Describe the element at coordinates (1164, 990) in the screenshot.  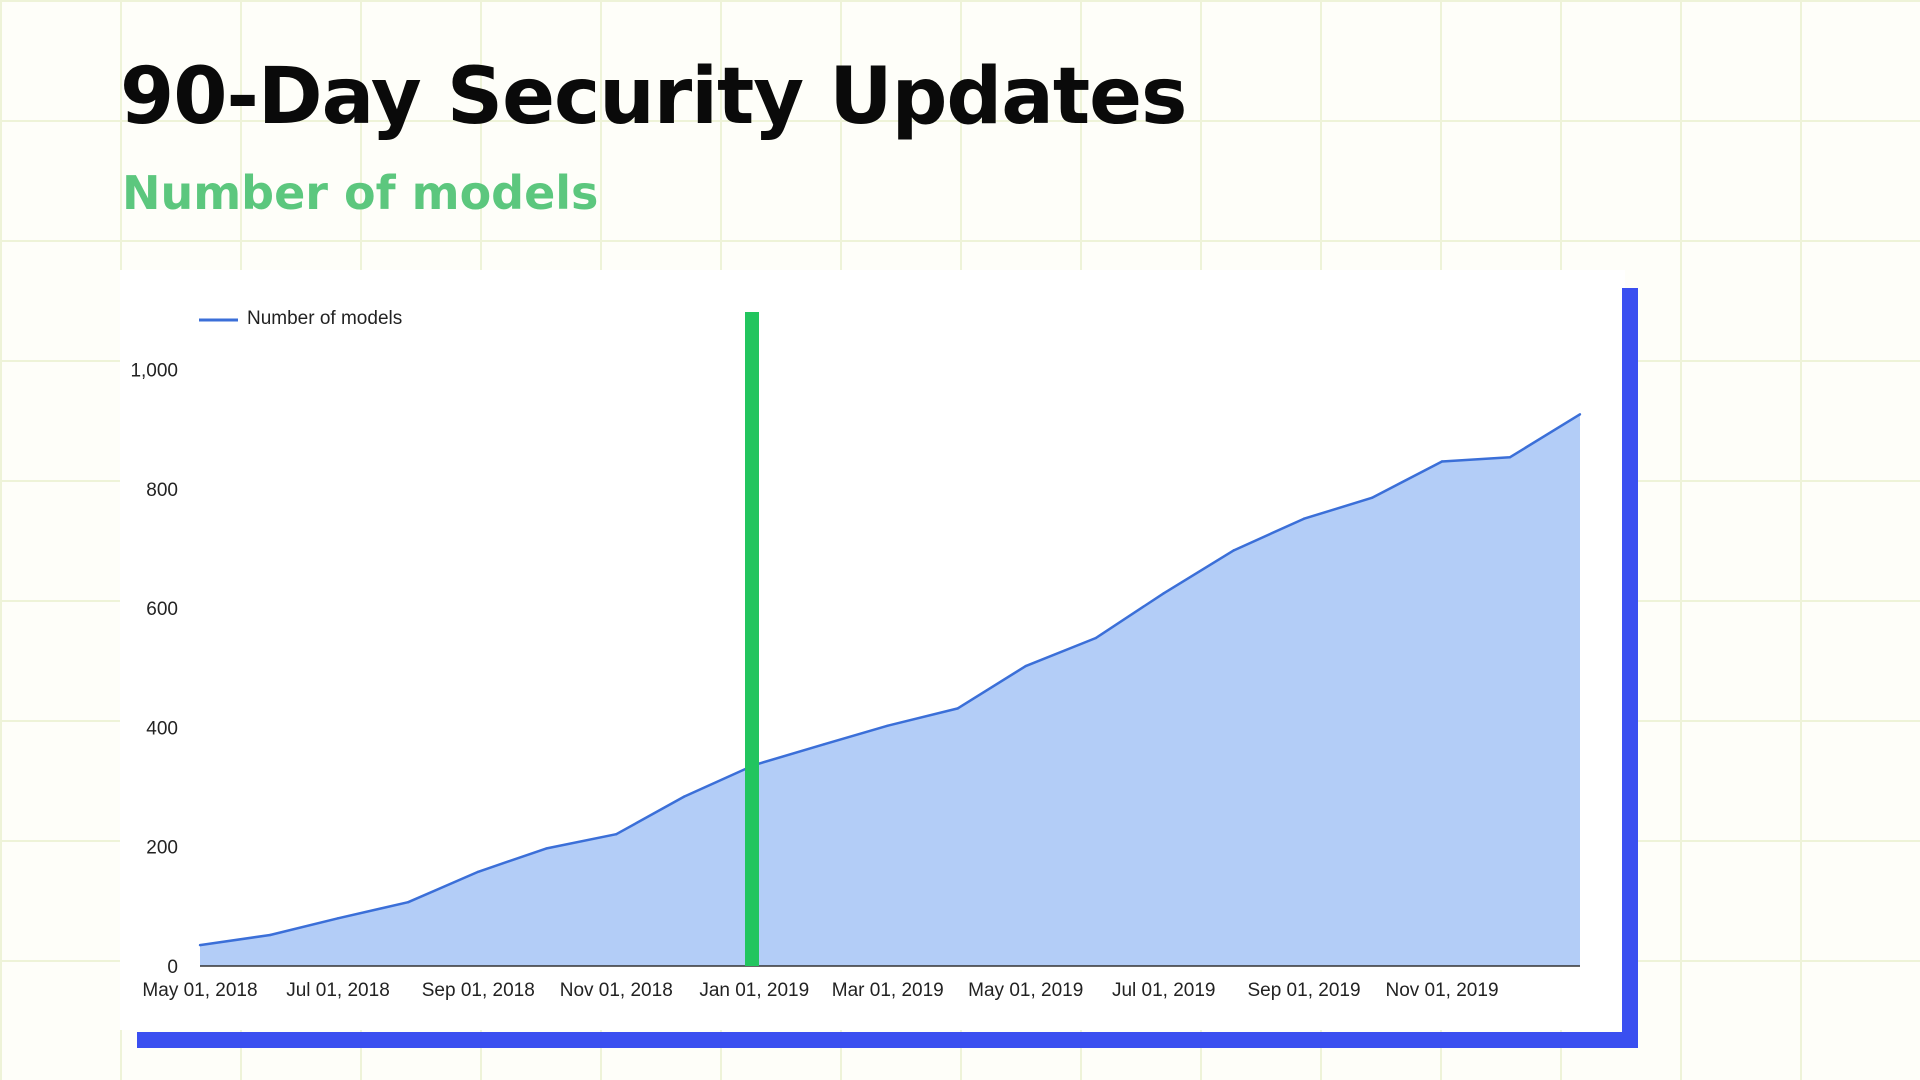
I see `x-tick-label: Jul 01, 2019` at that location.